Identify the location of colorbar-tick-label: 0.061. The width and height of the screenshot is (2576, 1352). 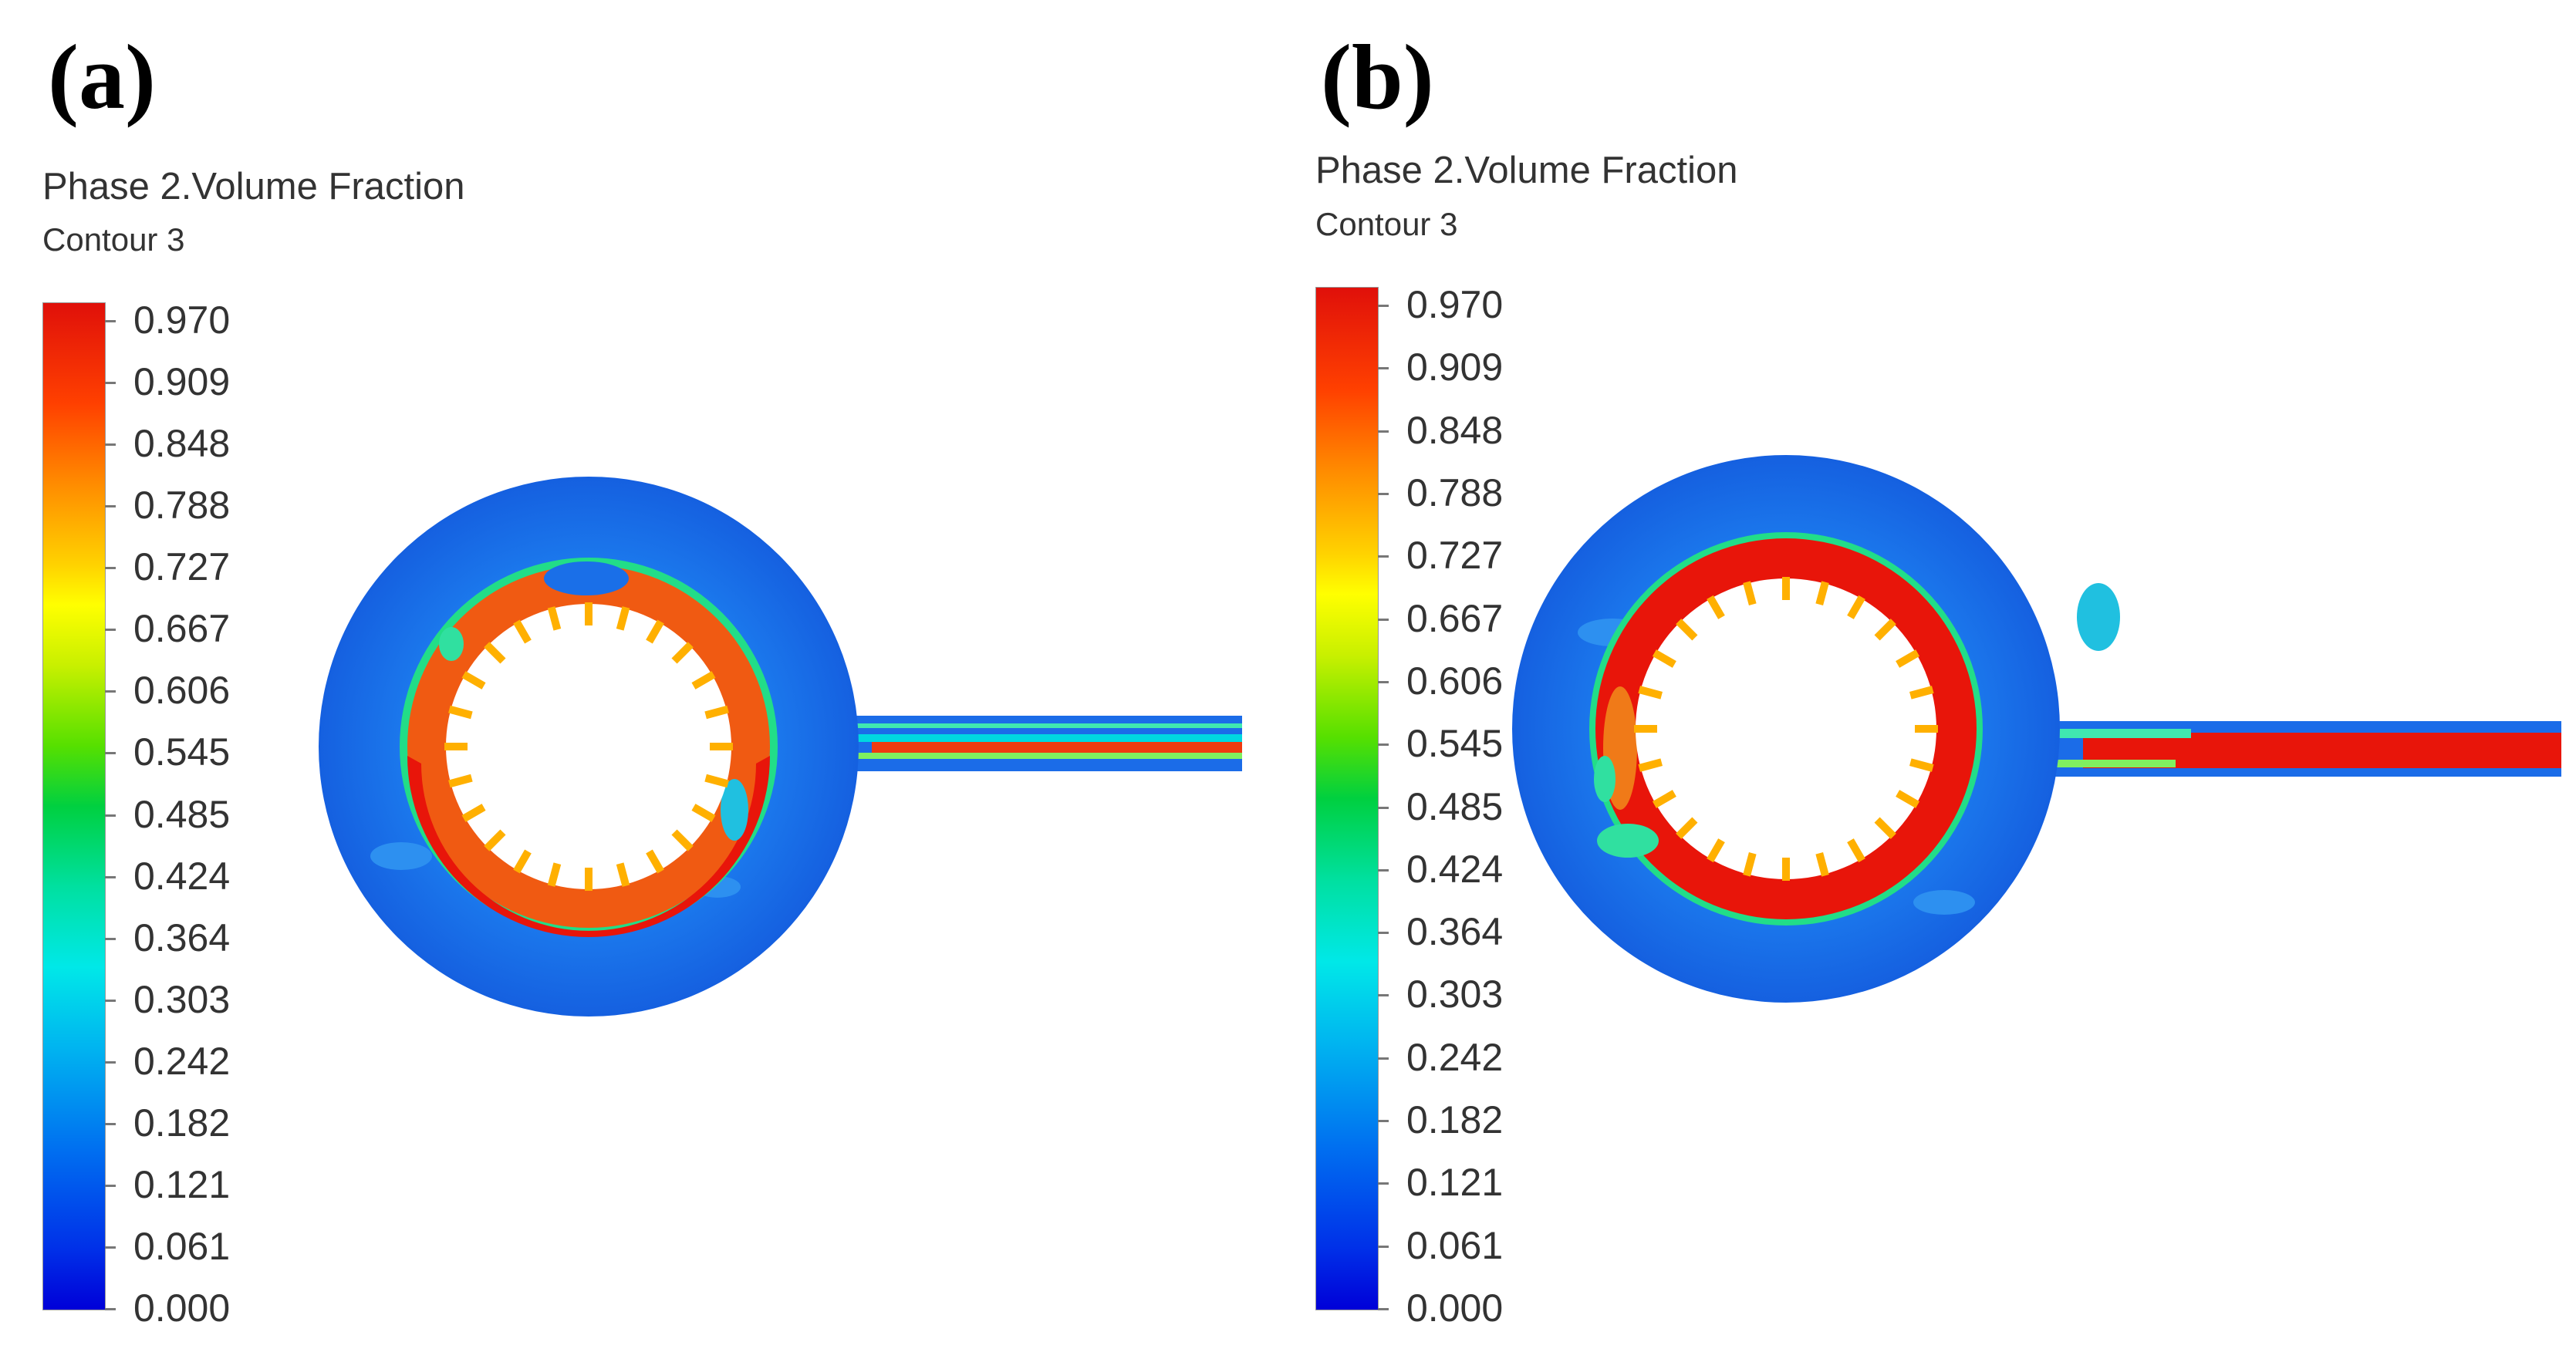
(1455, 1245).